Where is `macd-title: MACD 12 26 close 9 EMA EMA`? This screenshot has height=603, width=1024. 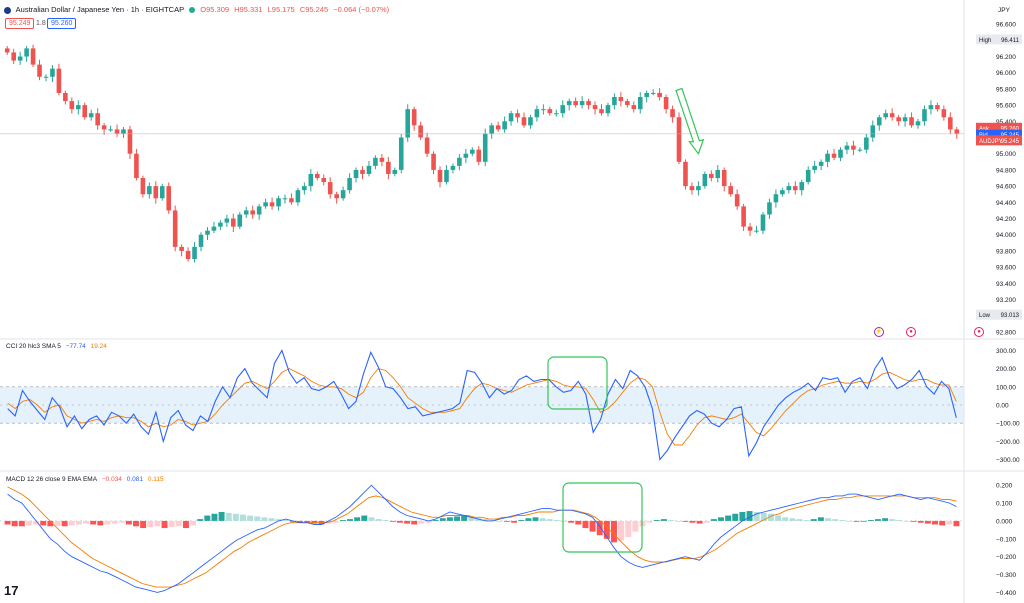
macd-title: MACD 12 26 close 9 EMA EMA is located at coordinates (52, 479).